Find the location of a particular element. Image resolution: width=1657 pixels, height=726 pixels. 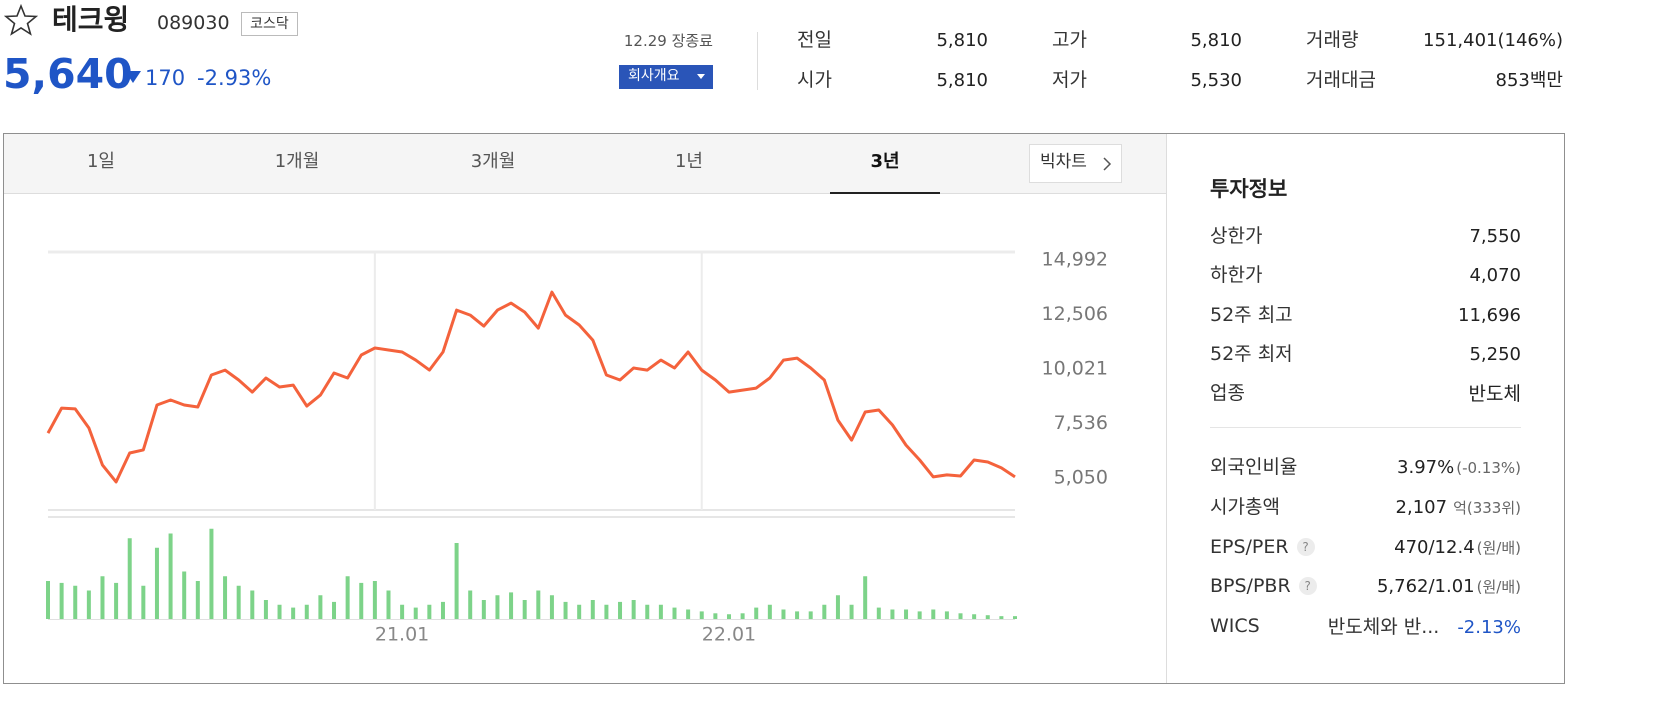

summary-label: 거래량 is located at coordinates (1332, 40).